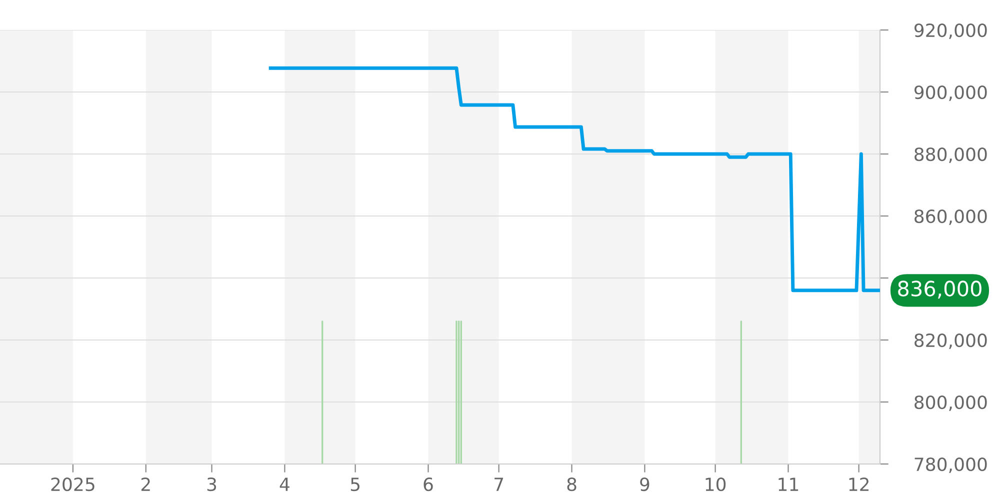  I want to click on x-tick-label: 9, so click(645, 485).